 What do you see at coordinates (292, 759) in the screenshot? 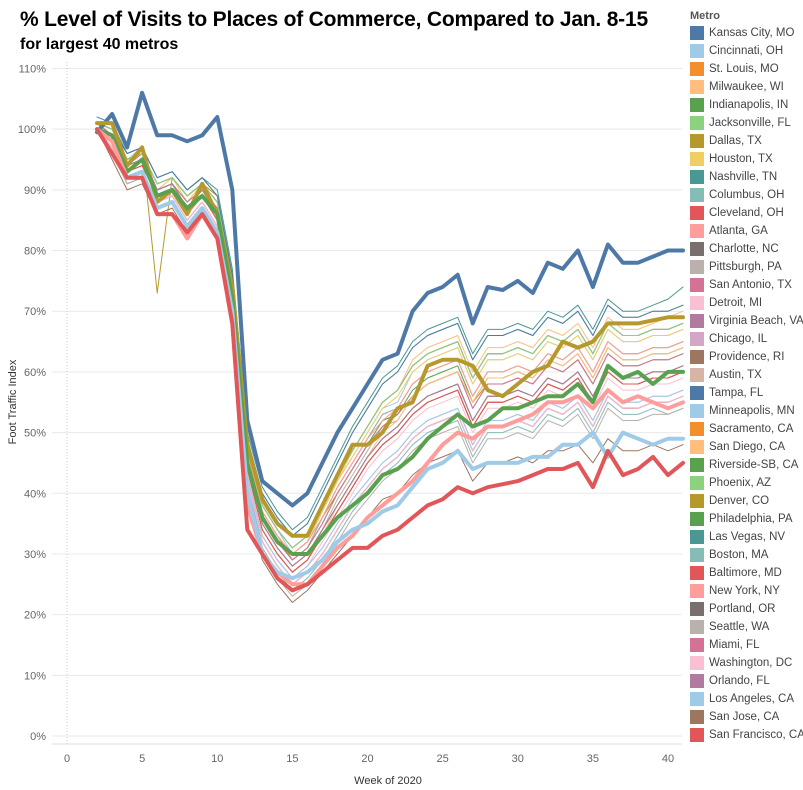
I see `x-tick-label: 15` at bounding box center [292, 759].